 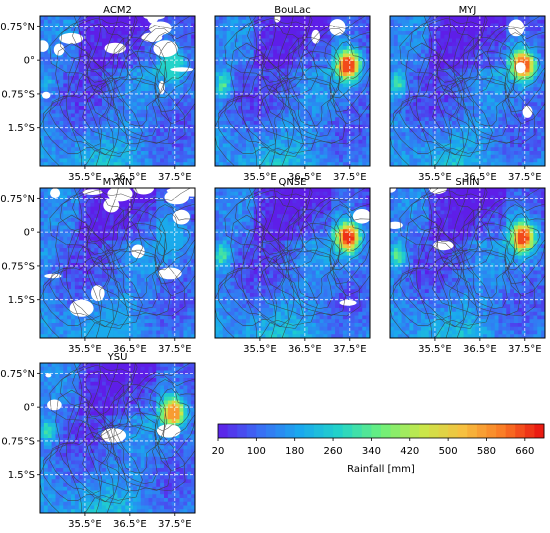 What do you see at coordinates (294, 451) in the screenshot?
I see `colorbar-tick-label: 180` at bounding box center [294, 451].